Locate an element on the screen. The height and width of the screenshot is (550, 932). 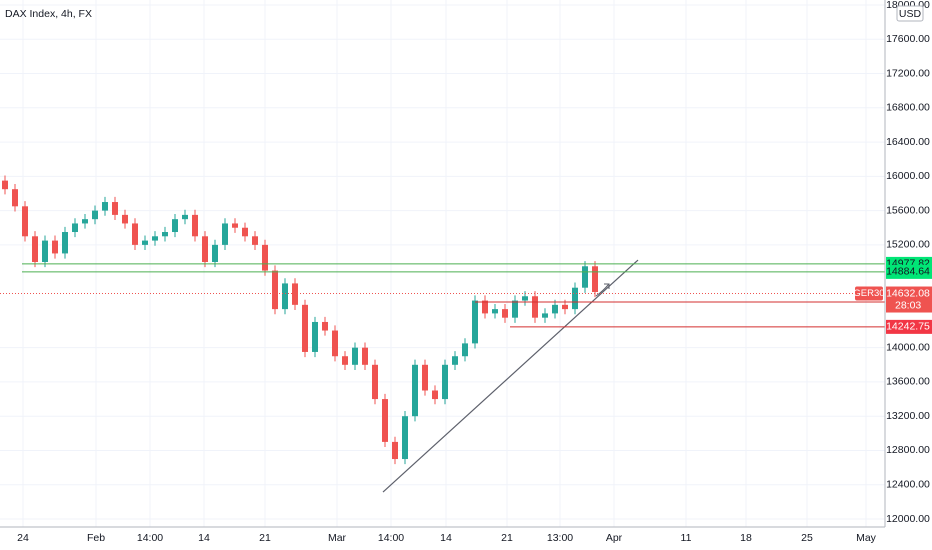
y-tick-label: 12000.00 is located at coordinates (908, 519).